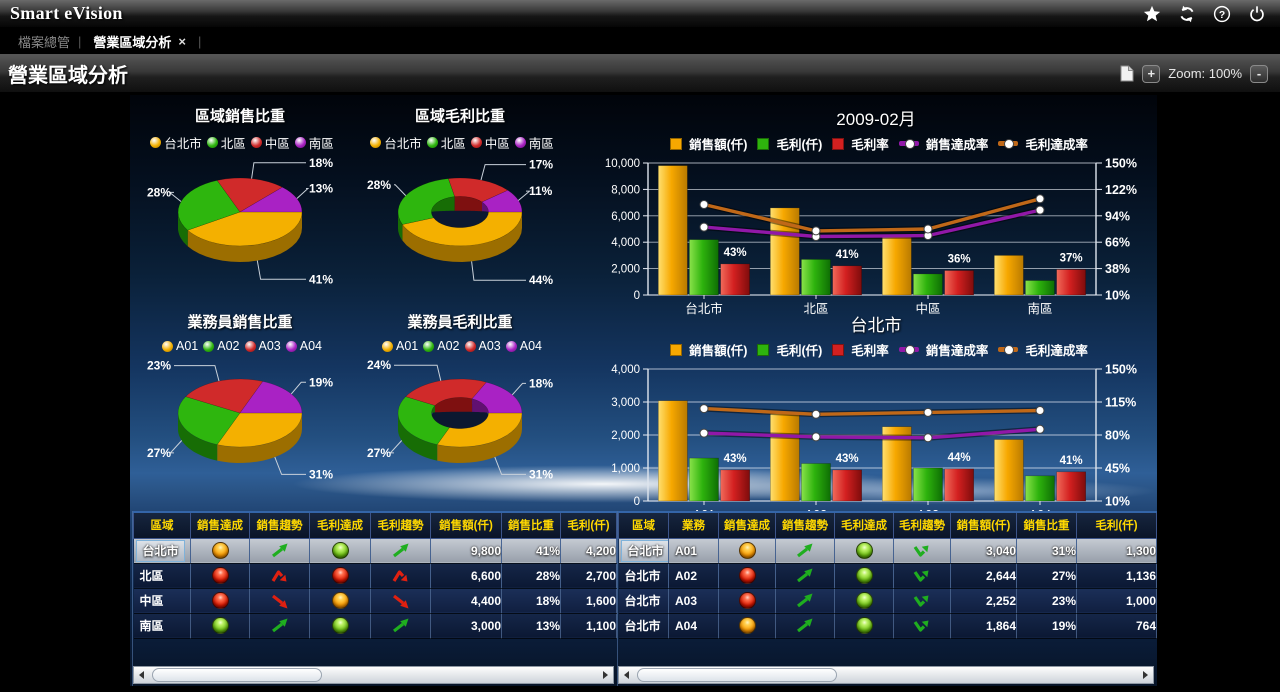 The width and height of the screenshot is (1280, 692). Describe the element at coordinates (460, 198) in the screenshot. I see `pie-chart-region-profit: 區域毛利比重 台北市 北區 中區 南區 44% 28% 17% 11%` at that location.